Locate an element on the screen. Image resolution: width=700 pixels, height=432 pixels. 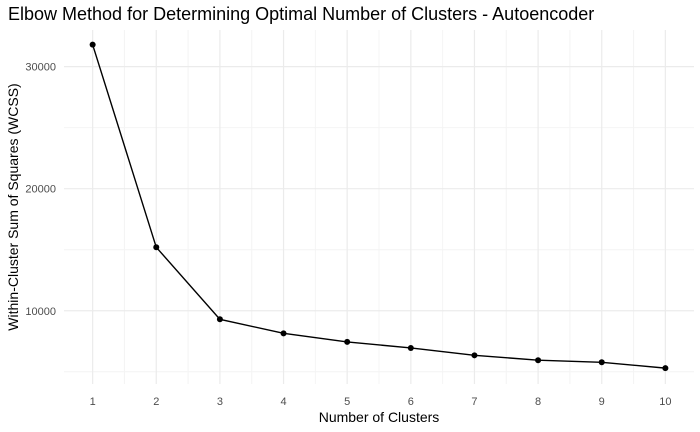
x-tick-labels: 1 2 3 4 5 6 7 8 9 10 is located at coordinates (381, 402).